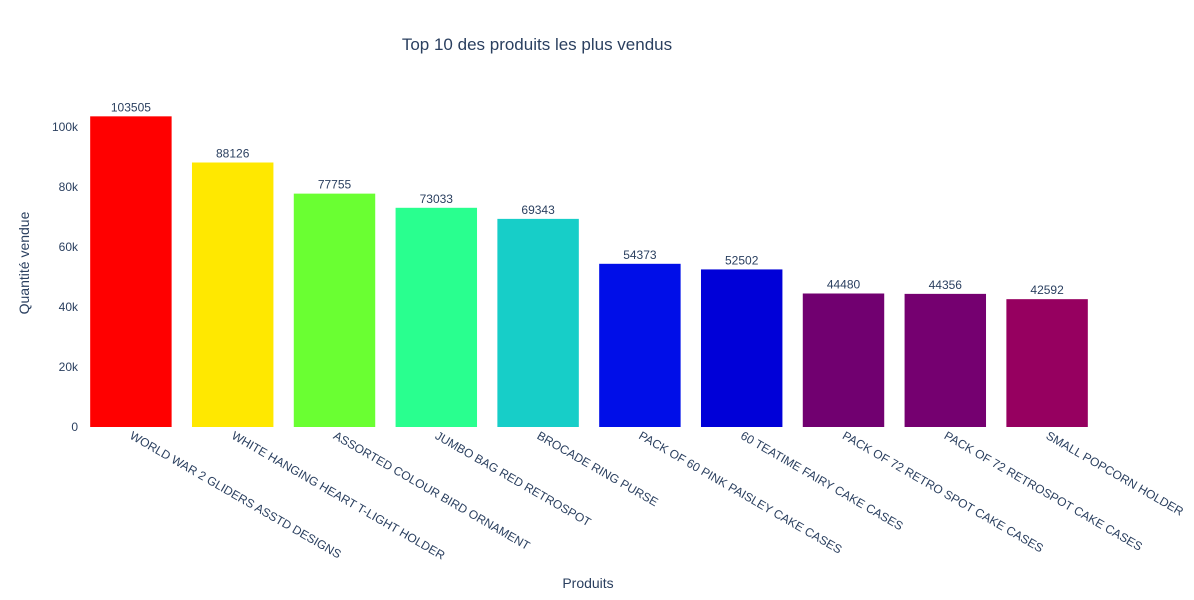 The height and width of the screenshot is (600, 1194). Describe the element at coordinates (946, 285) in the screenshot. I see `data-label: 44356` at that location.